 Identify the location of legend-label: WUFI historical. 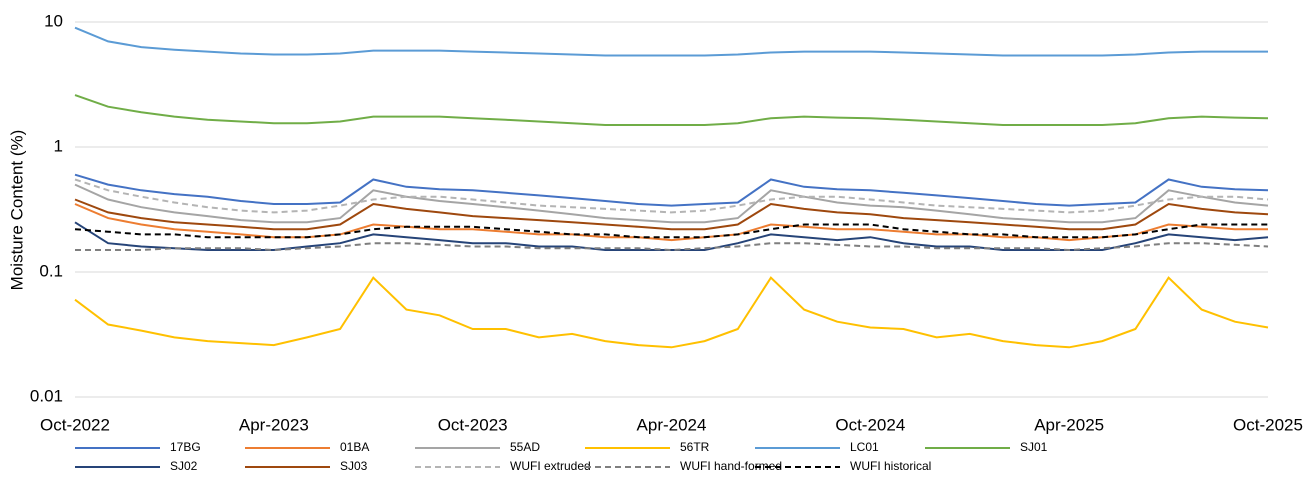
(890, 466).